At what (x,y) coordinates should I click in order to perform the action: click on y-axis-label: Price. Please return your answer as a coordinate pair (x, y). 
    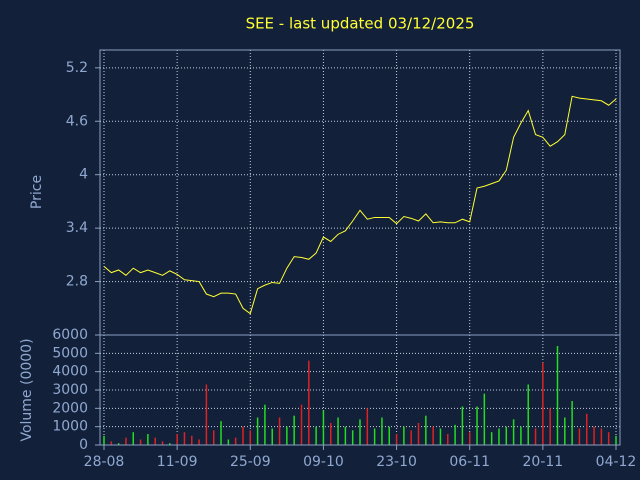
    Looking at the image, I should click on (37, 192).